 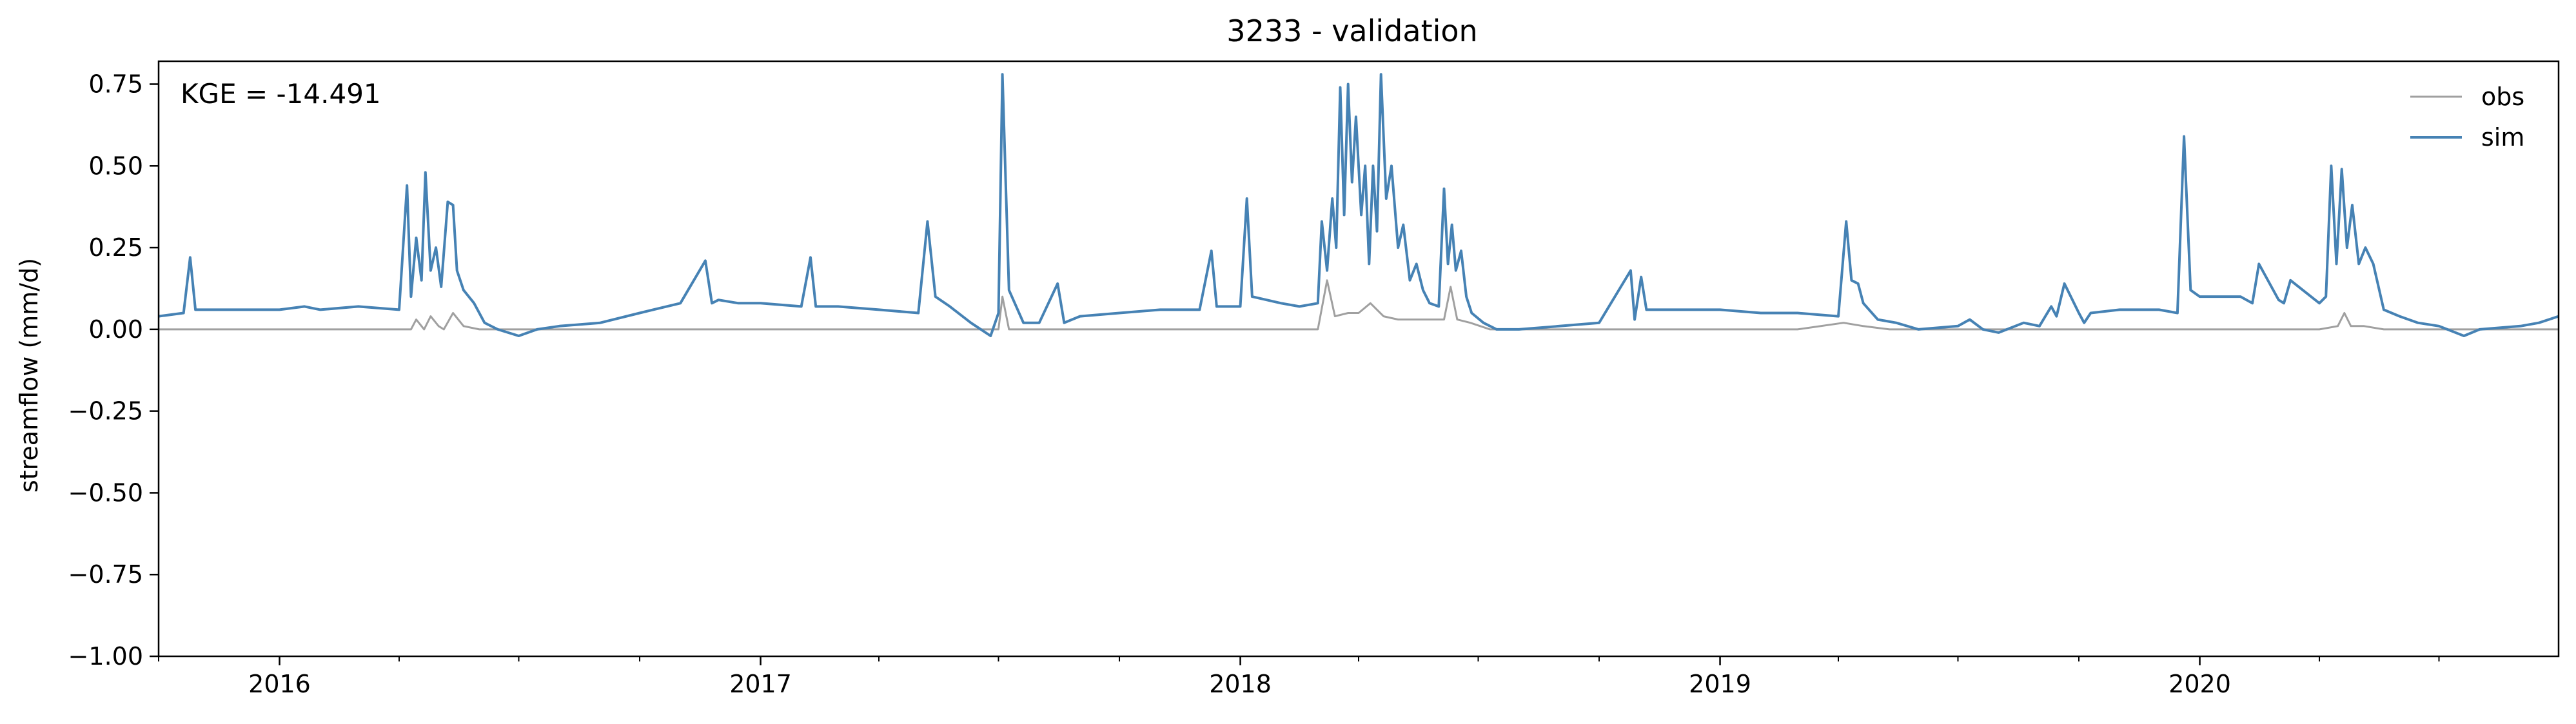 I want to click on y-tick-label: 0.00, so click(x=115, y=329).